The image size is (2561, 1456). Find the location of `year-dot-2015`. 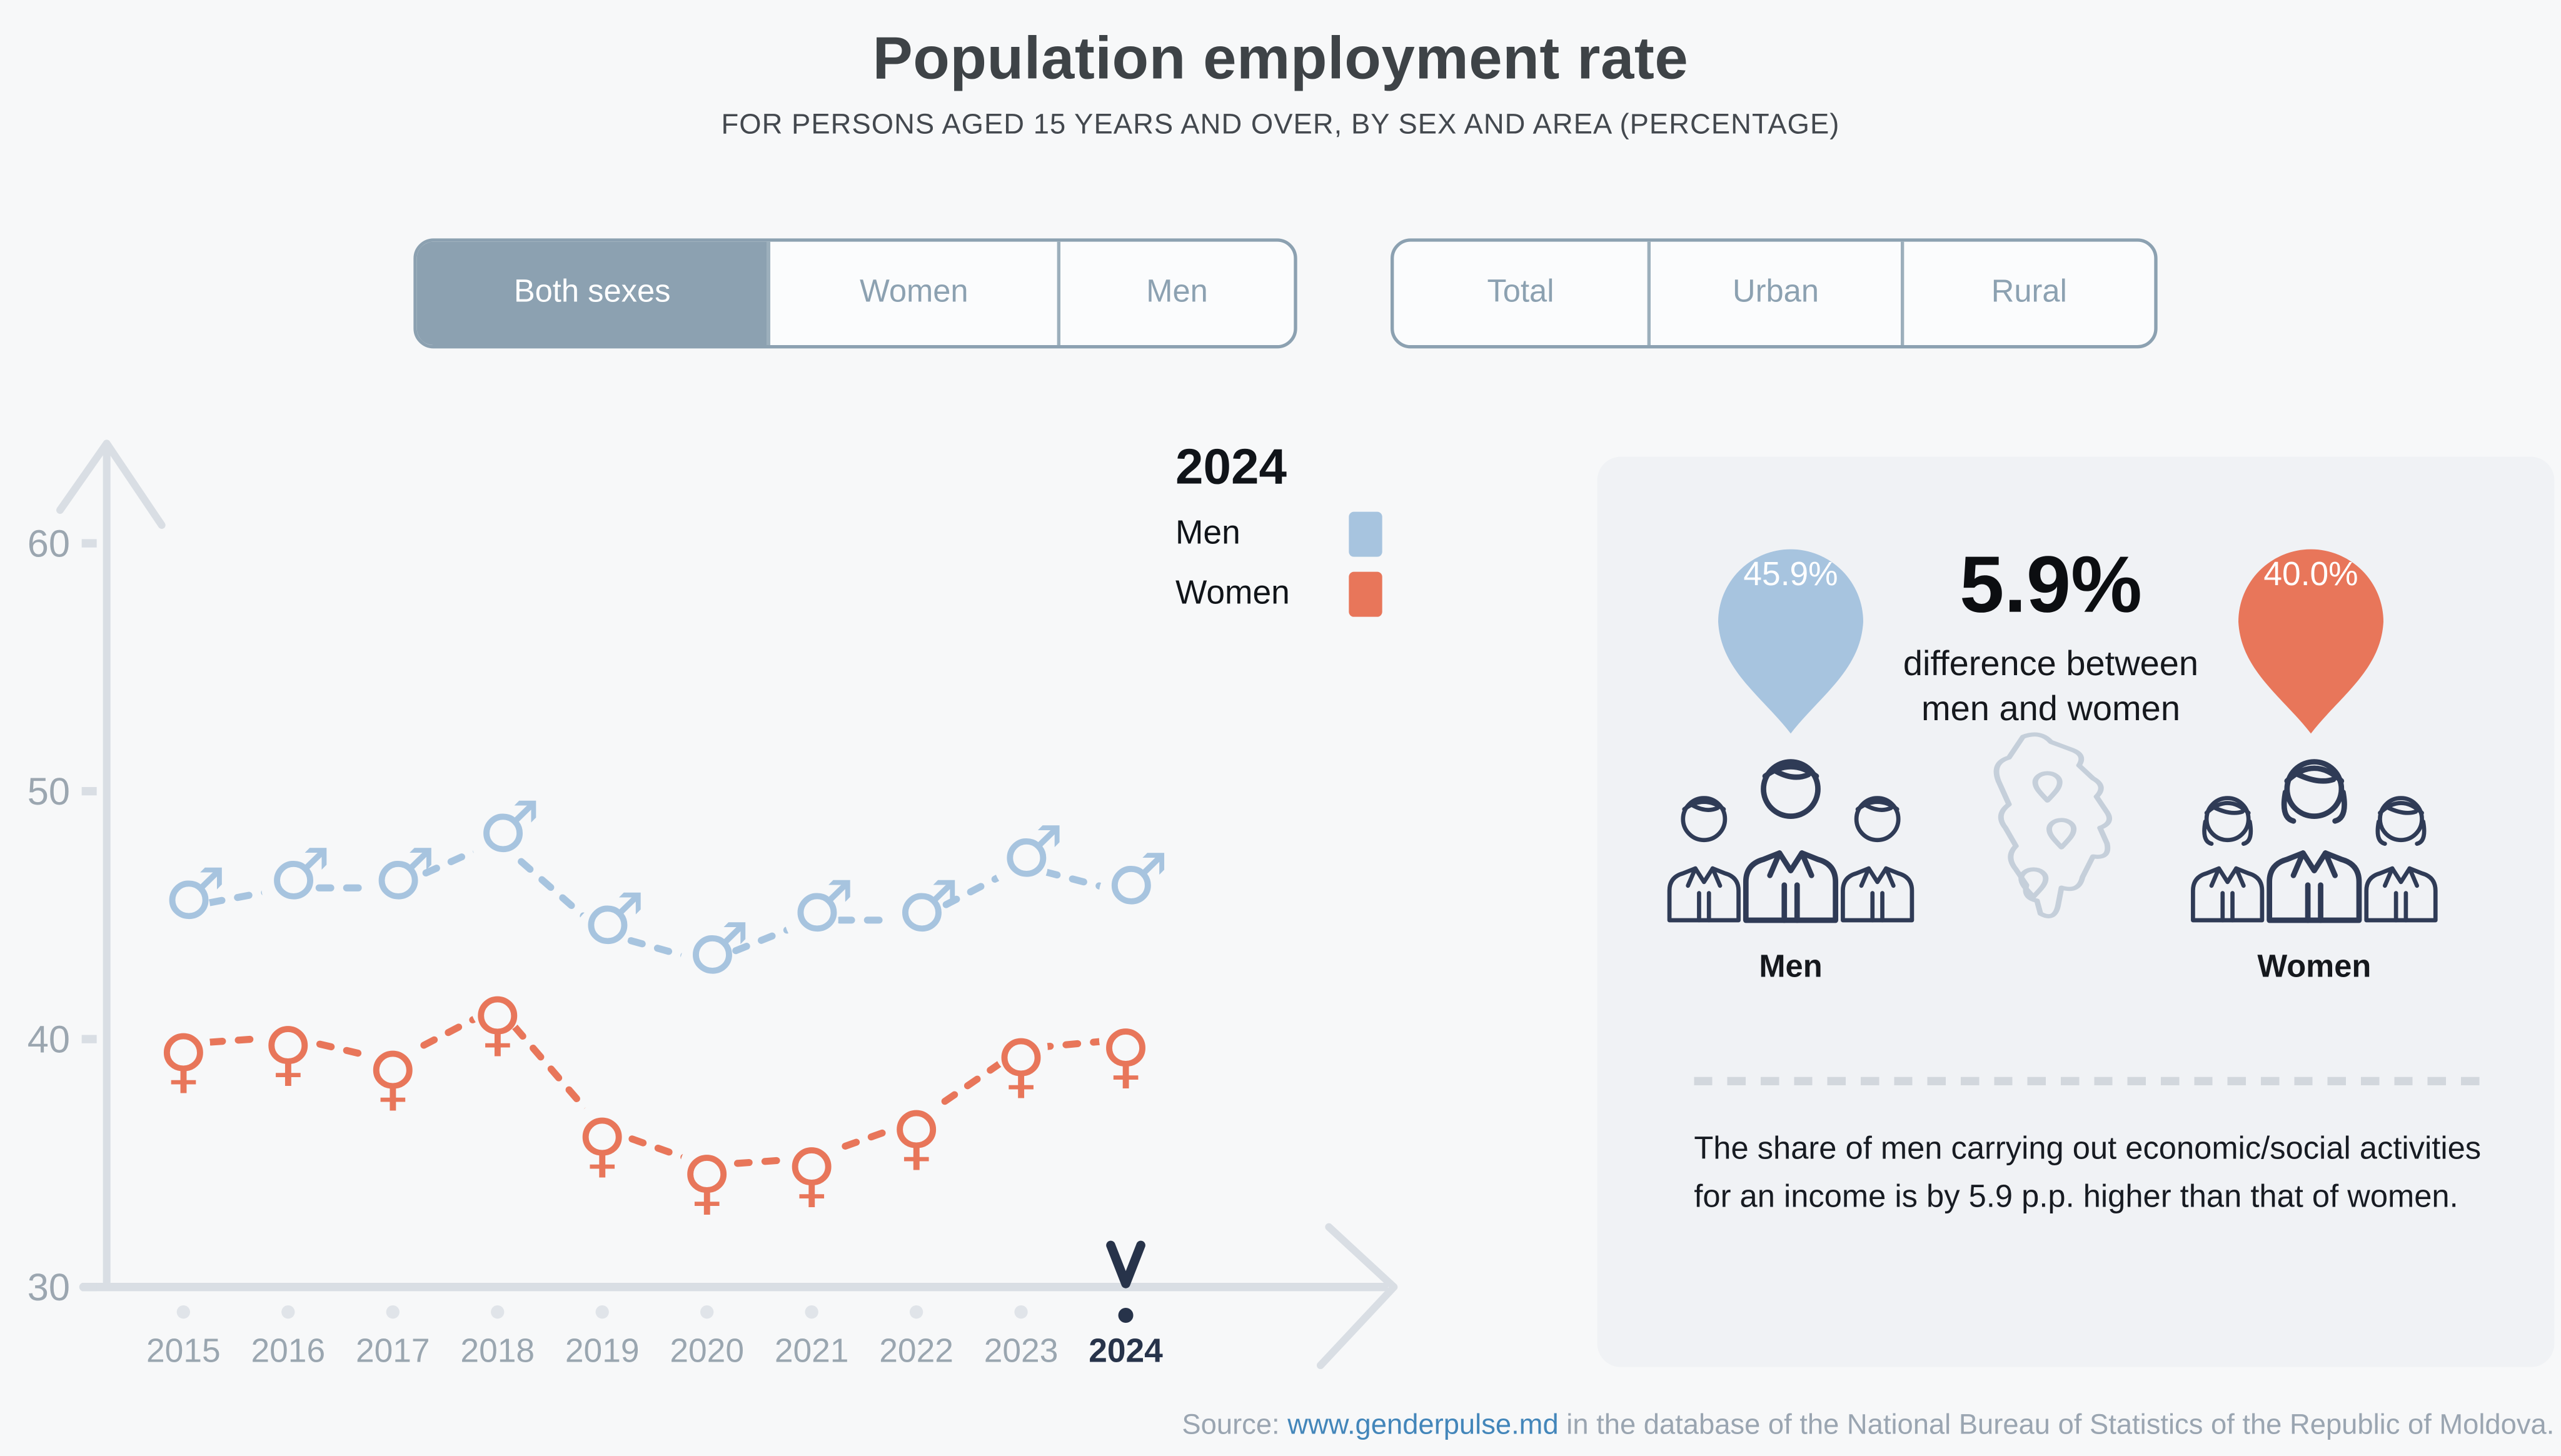

year-dot-2015 is located at coordinates (183, 1312).